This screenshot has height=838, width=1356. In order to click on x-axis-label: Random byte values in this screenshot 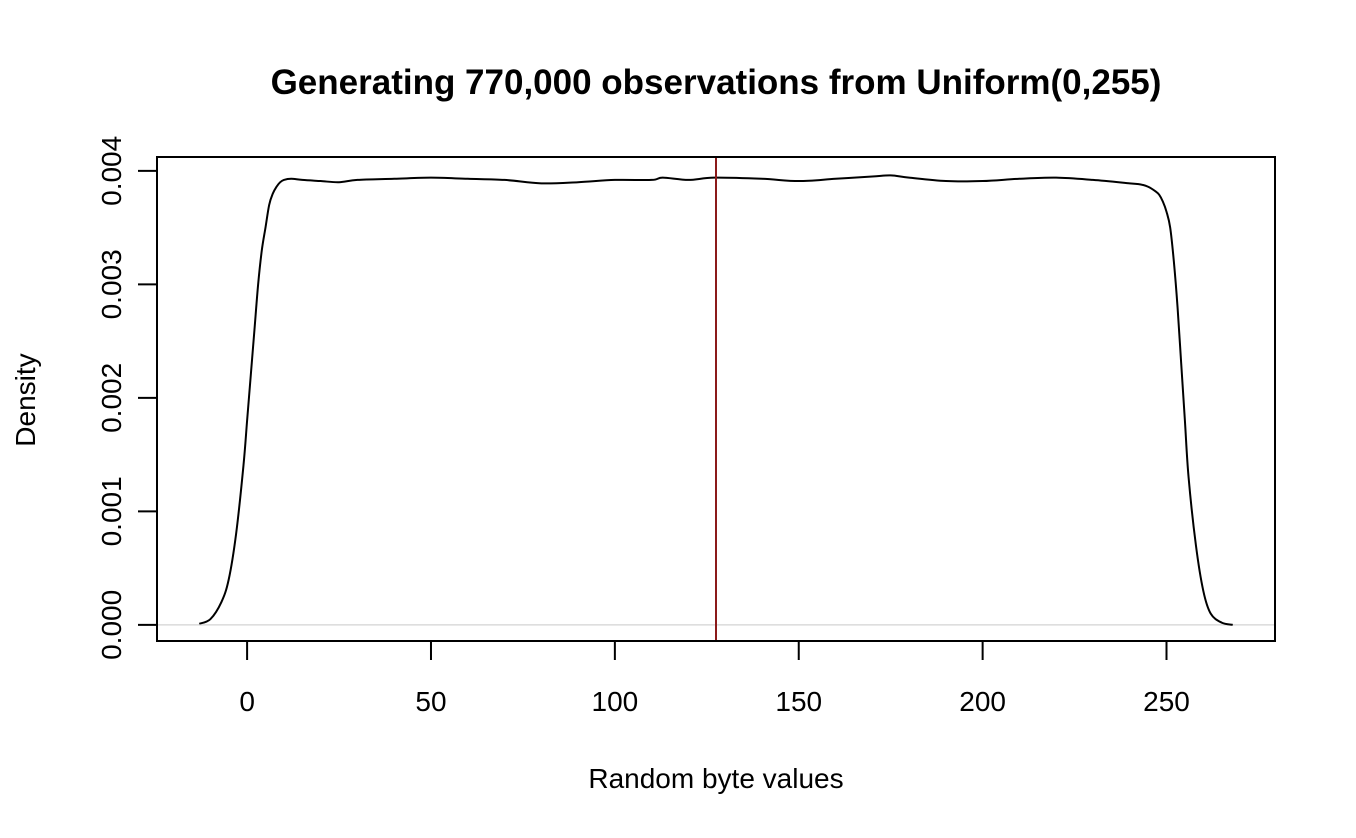, I will do `click(715, 778)`.